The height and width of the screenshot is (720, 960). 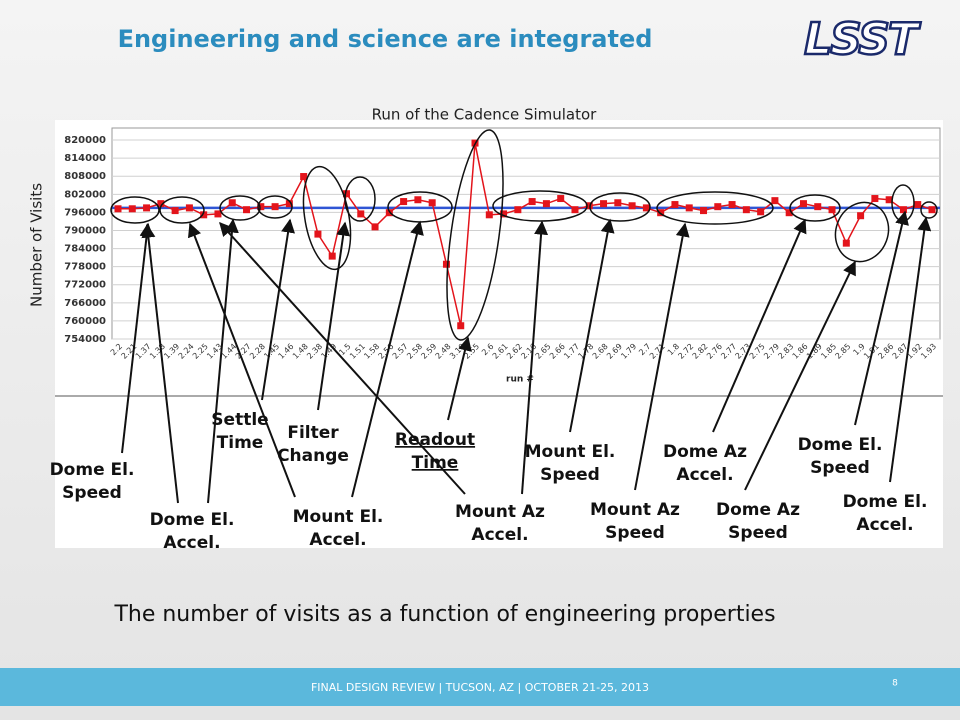 What do you see at coordinates (385, 39) in the screenshot?
I see `slide-title: Engineering and science are integrated` at bounding box center [385, 39].